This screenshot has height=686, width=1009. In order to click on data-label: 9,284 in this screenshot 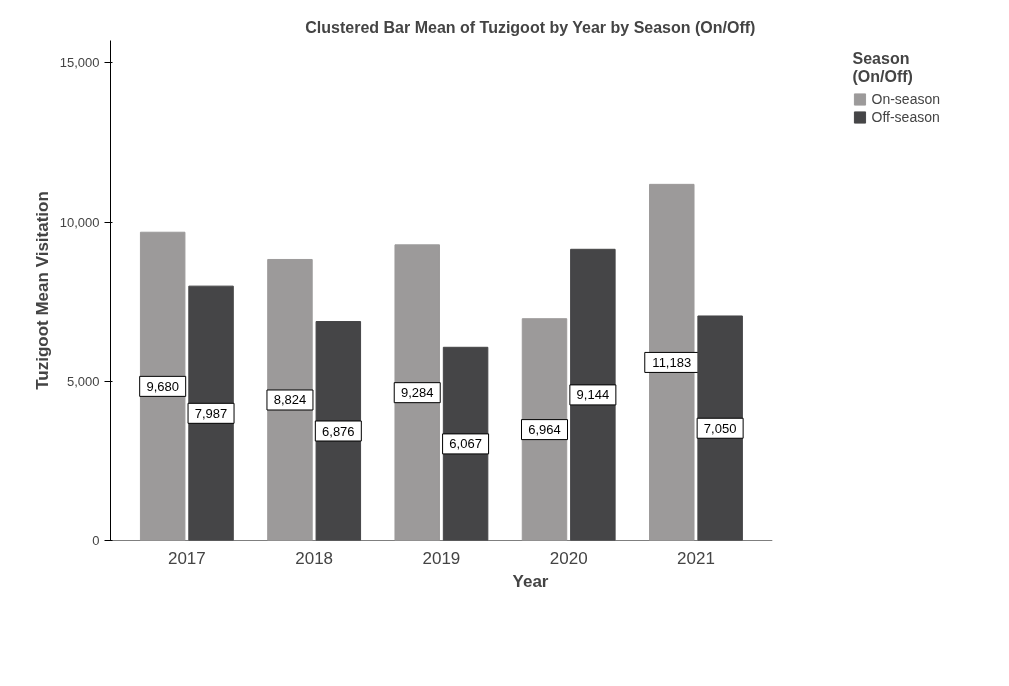, I will do `click(417, 393)`.